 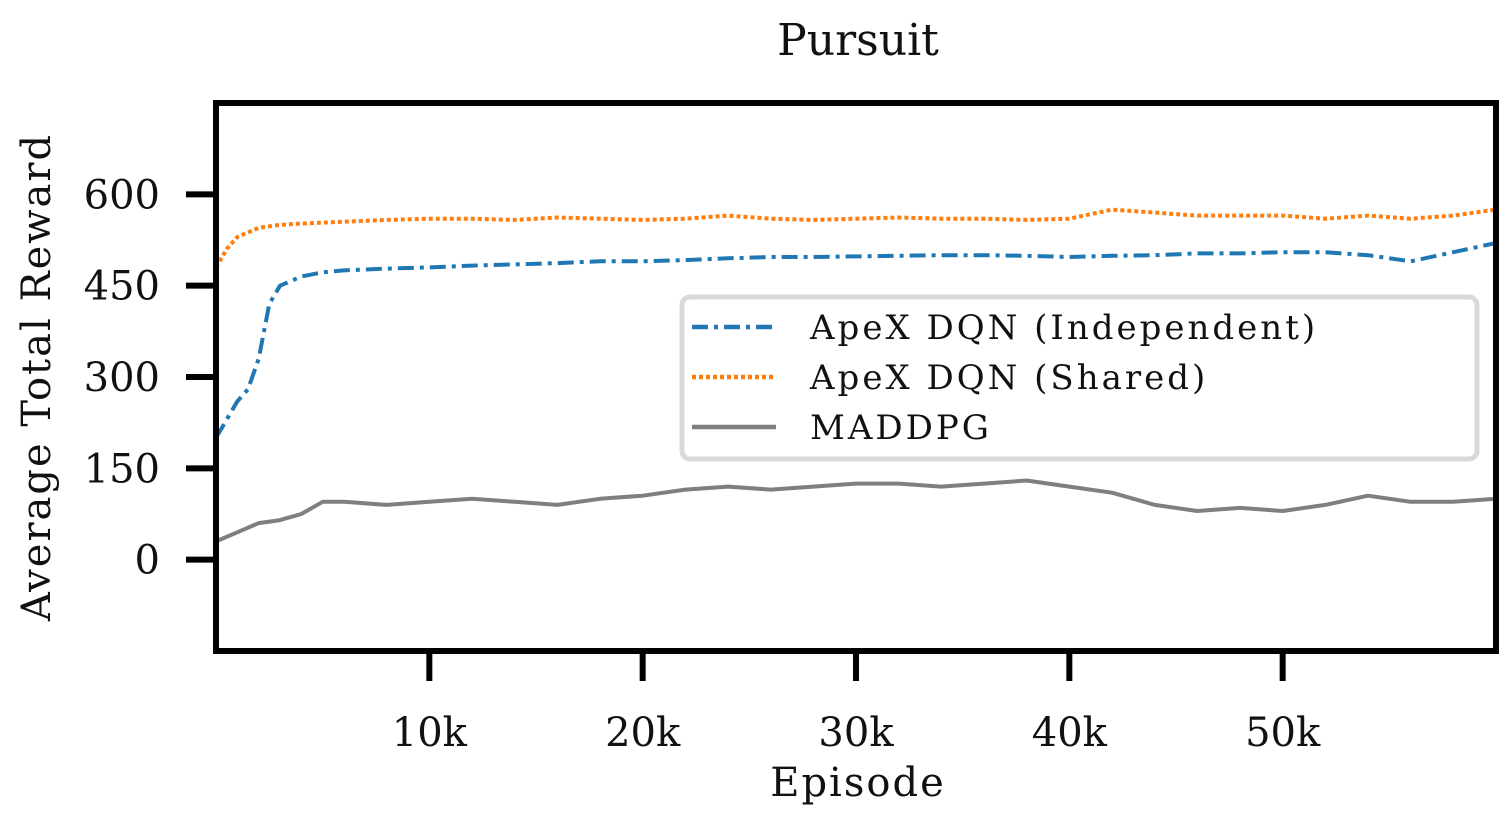 What do you see at coordinates (122, 378) in the screenshot?
I see `y-tick-label: 300` at bounding box center [122, 378].